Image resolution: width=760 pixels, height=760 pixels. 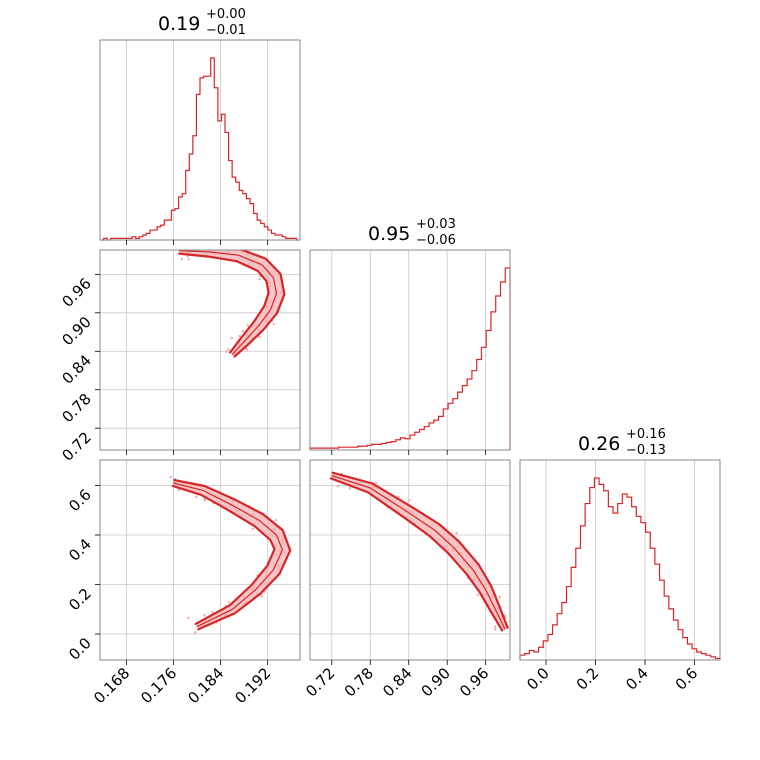 What do you see at coordinates (226, 30) in the screenshot?
I see `marginal-title-lower: −0.01` at bounding box center [226, 30].